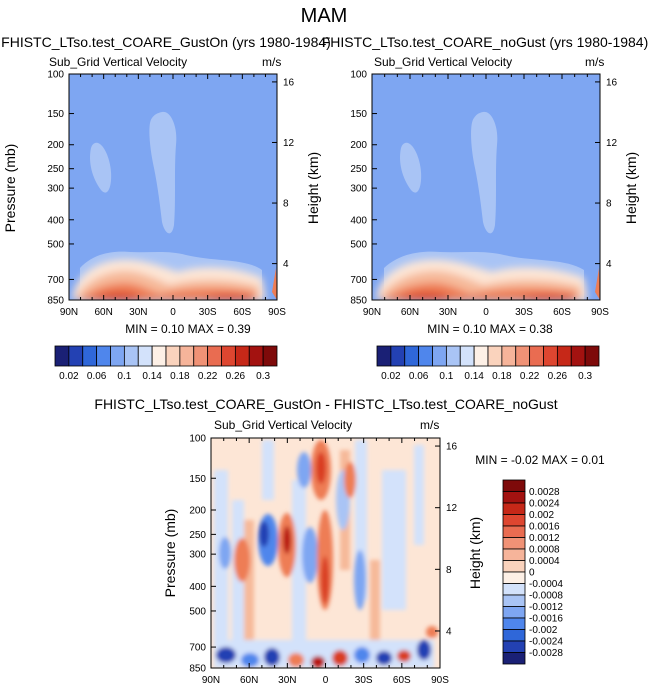 The height and width of the screenshot is (697, 648). I want to click on colorbar-label: 0, so click(532, 573).